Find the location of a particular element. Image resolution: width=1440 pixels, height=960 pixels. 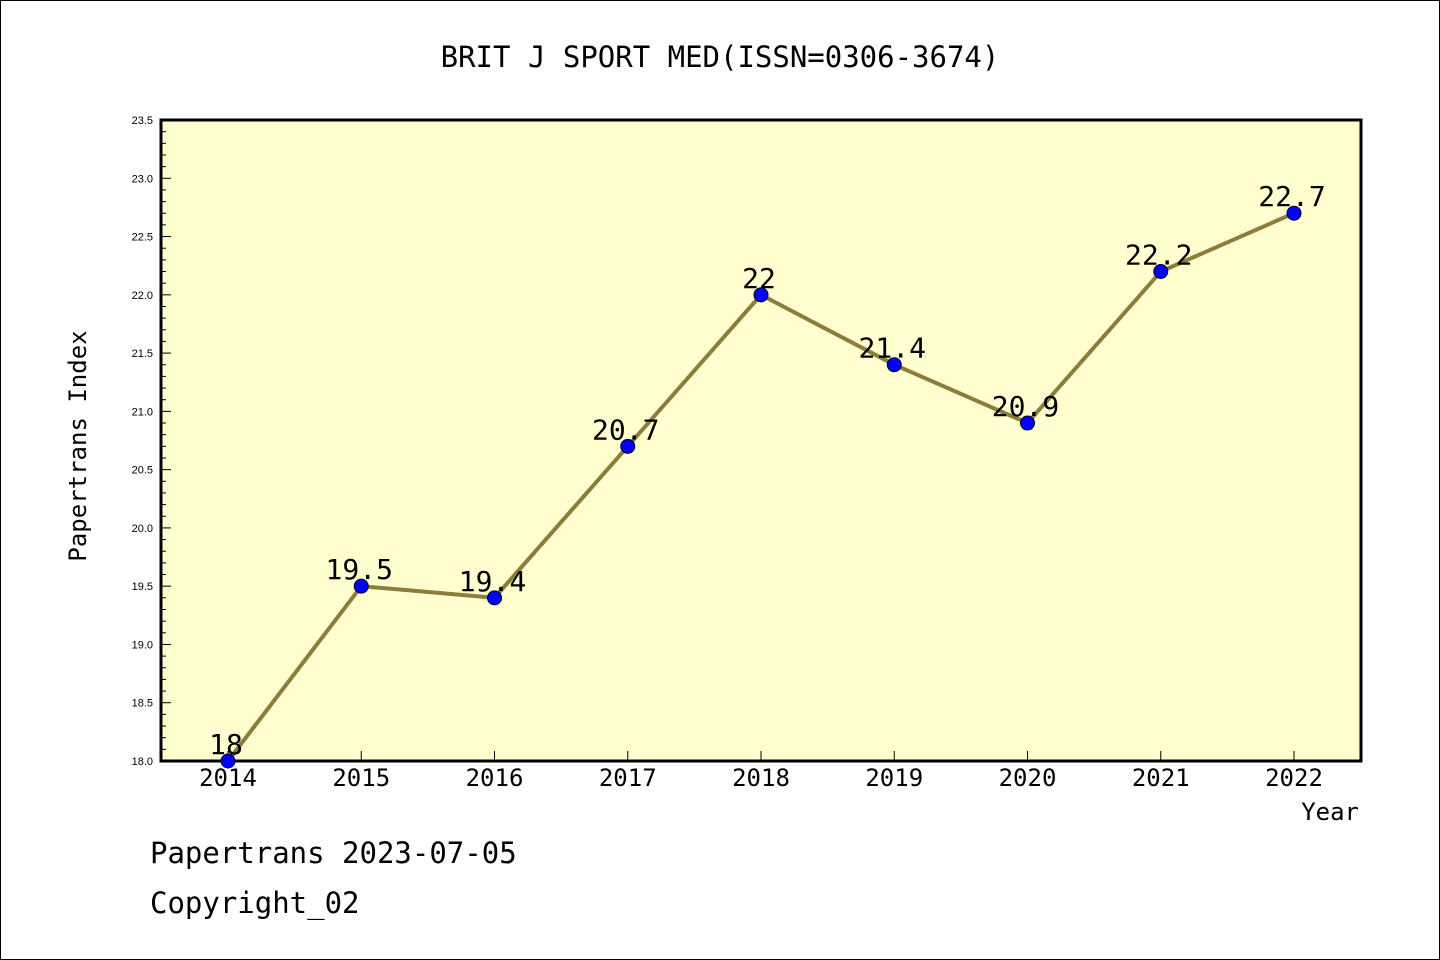

y-tick-label: 22.0 is located at coordinates (142, 296).